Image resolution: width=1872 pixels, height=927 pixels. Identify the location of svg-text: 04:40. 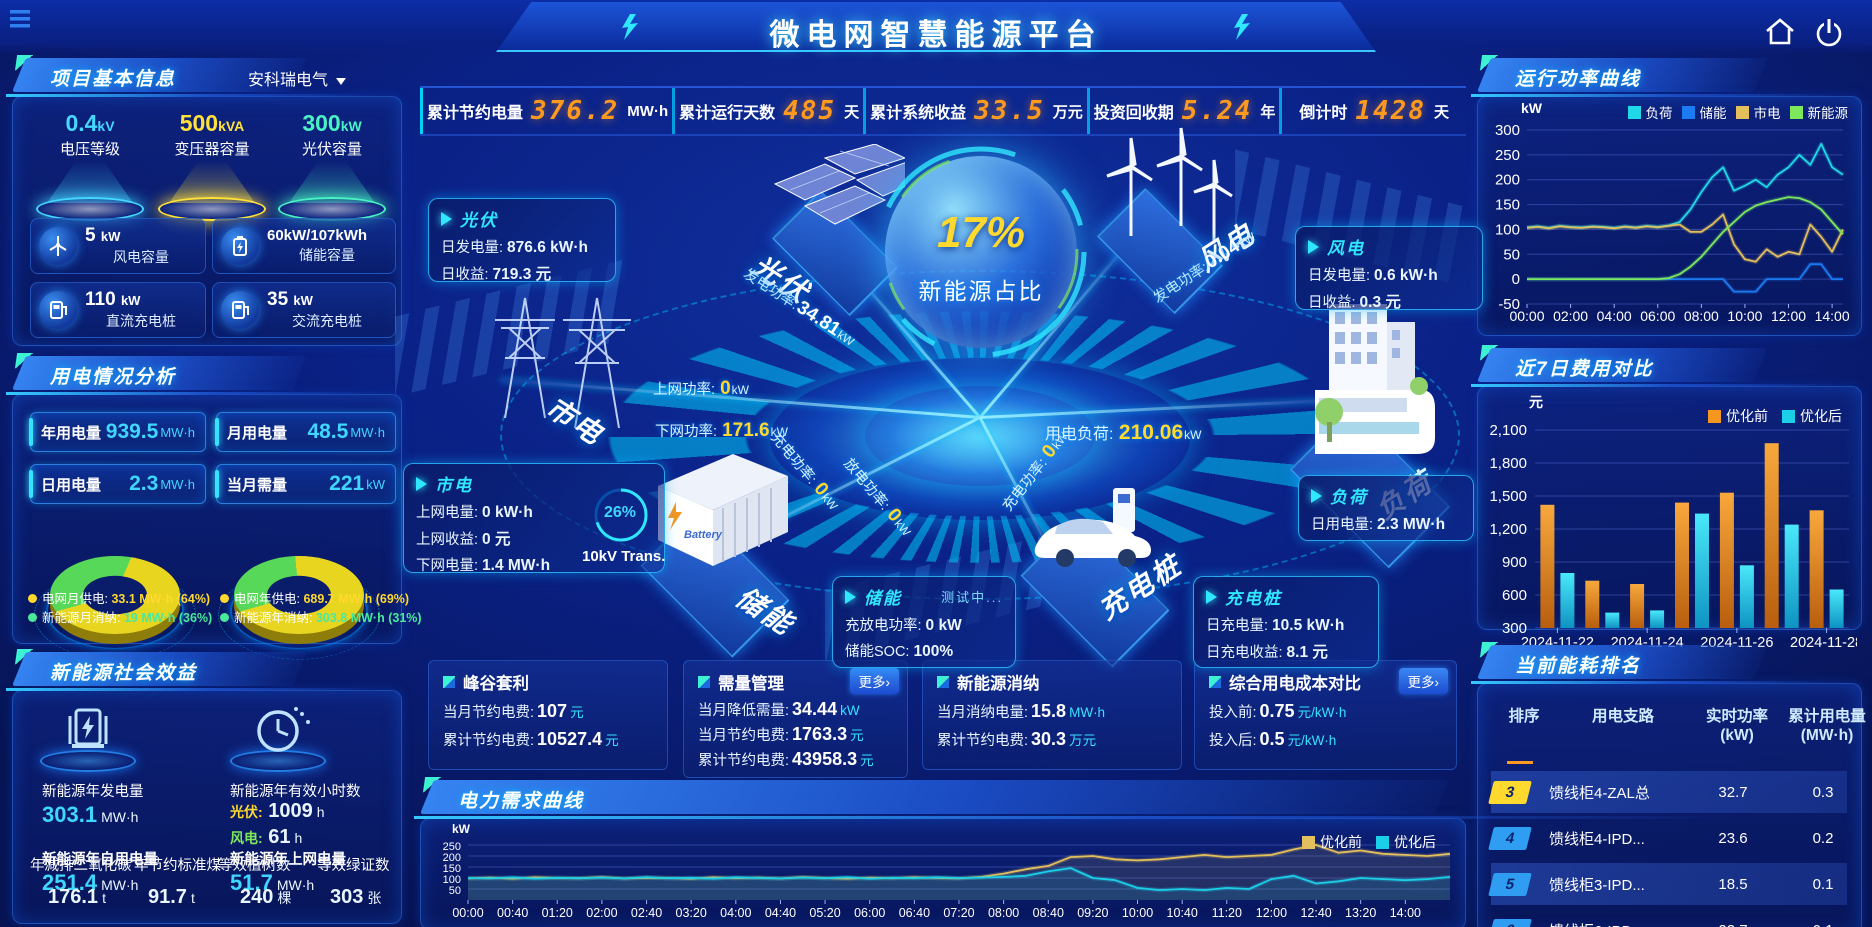
(780, 913).